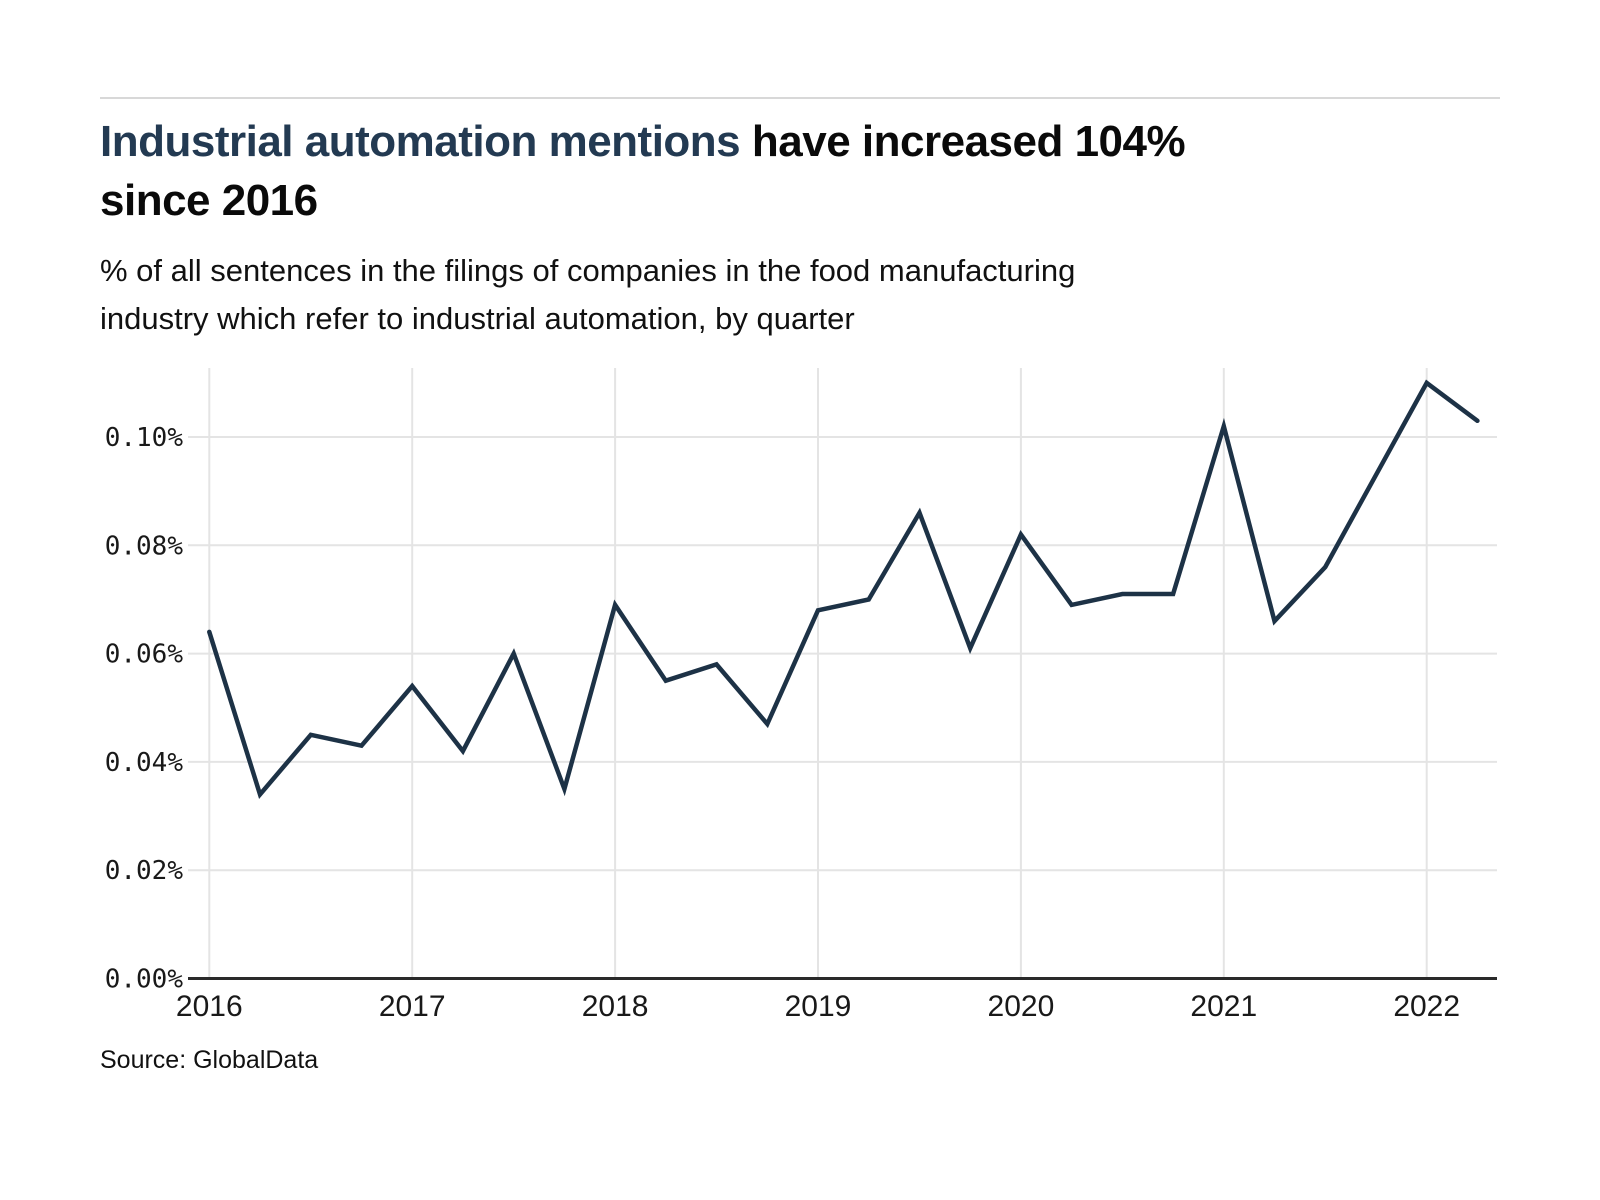 Image resolution: width=1600 pixels, height=1200 pixels. I want to click on source-label: Source: GlobalData, so click(209, 1060).